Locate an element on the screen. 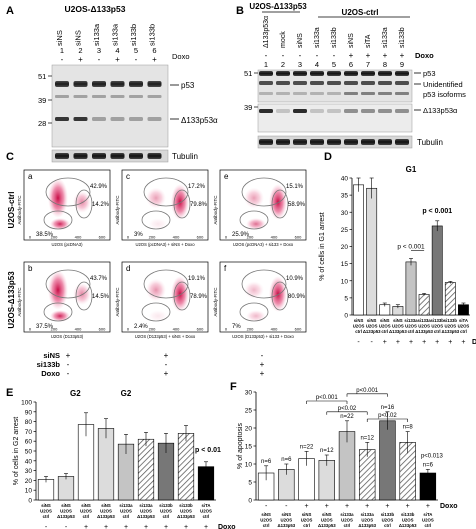 This screenshot has height=529, width=476. panel-a-band-p53-lane is located at coordinates (154, 84).